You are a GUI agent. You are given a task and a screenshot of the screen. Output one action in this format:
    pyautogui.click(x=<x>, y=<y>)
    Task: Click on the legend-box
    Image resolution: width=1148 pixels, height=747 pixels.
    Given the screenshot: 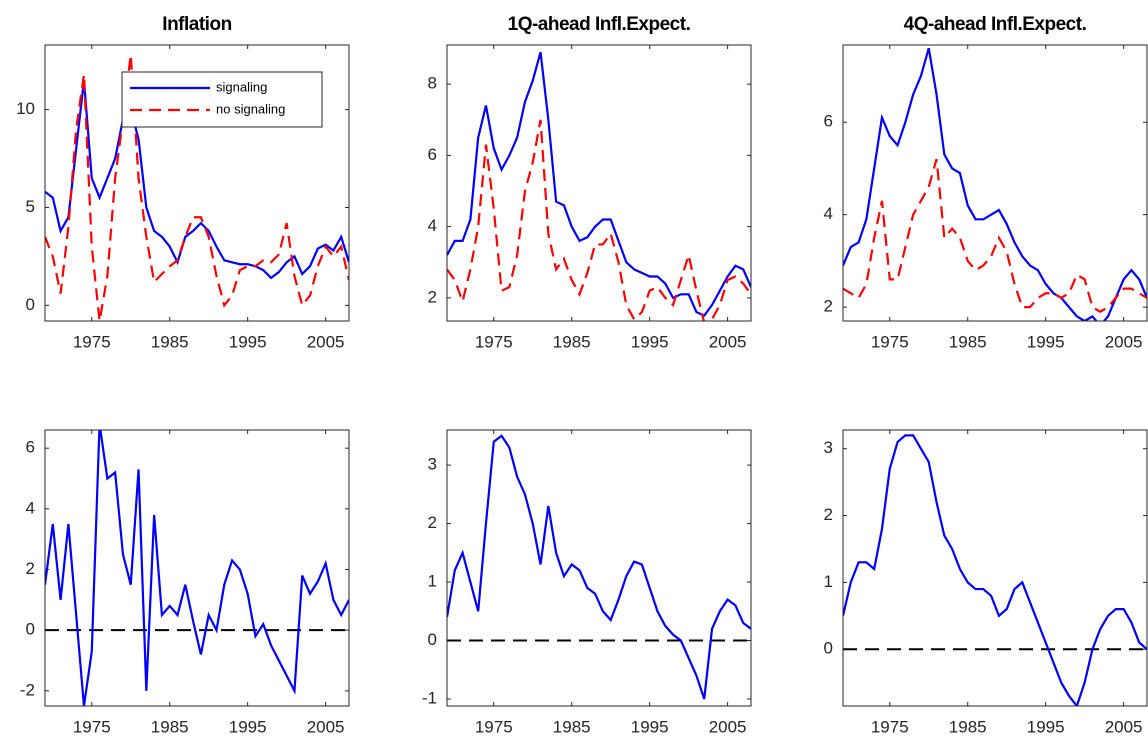 What is the action you would take?
    pyautogui.click(x=222, y=99)
    